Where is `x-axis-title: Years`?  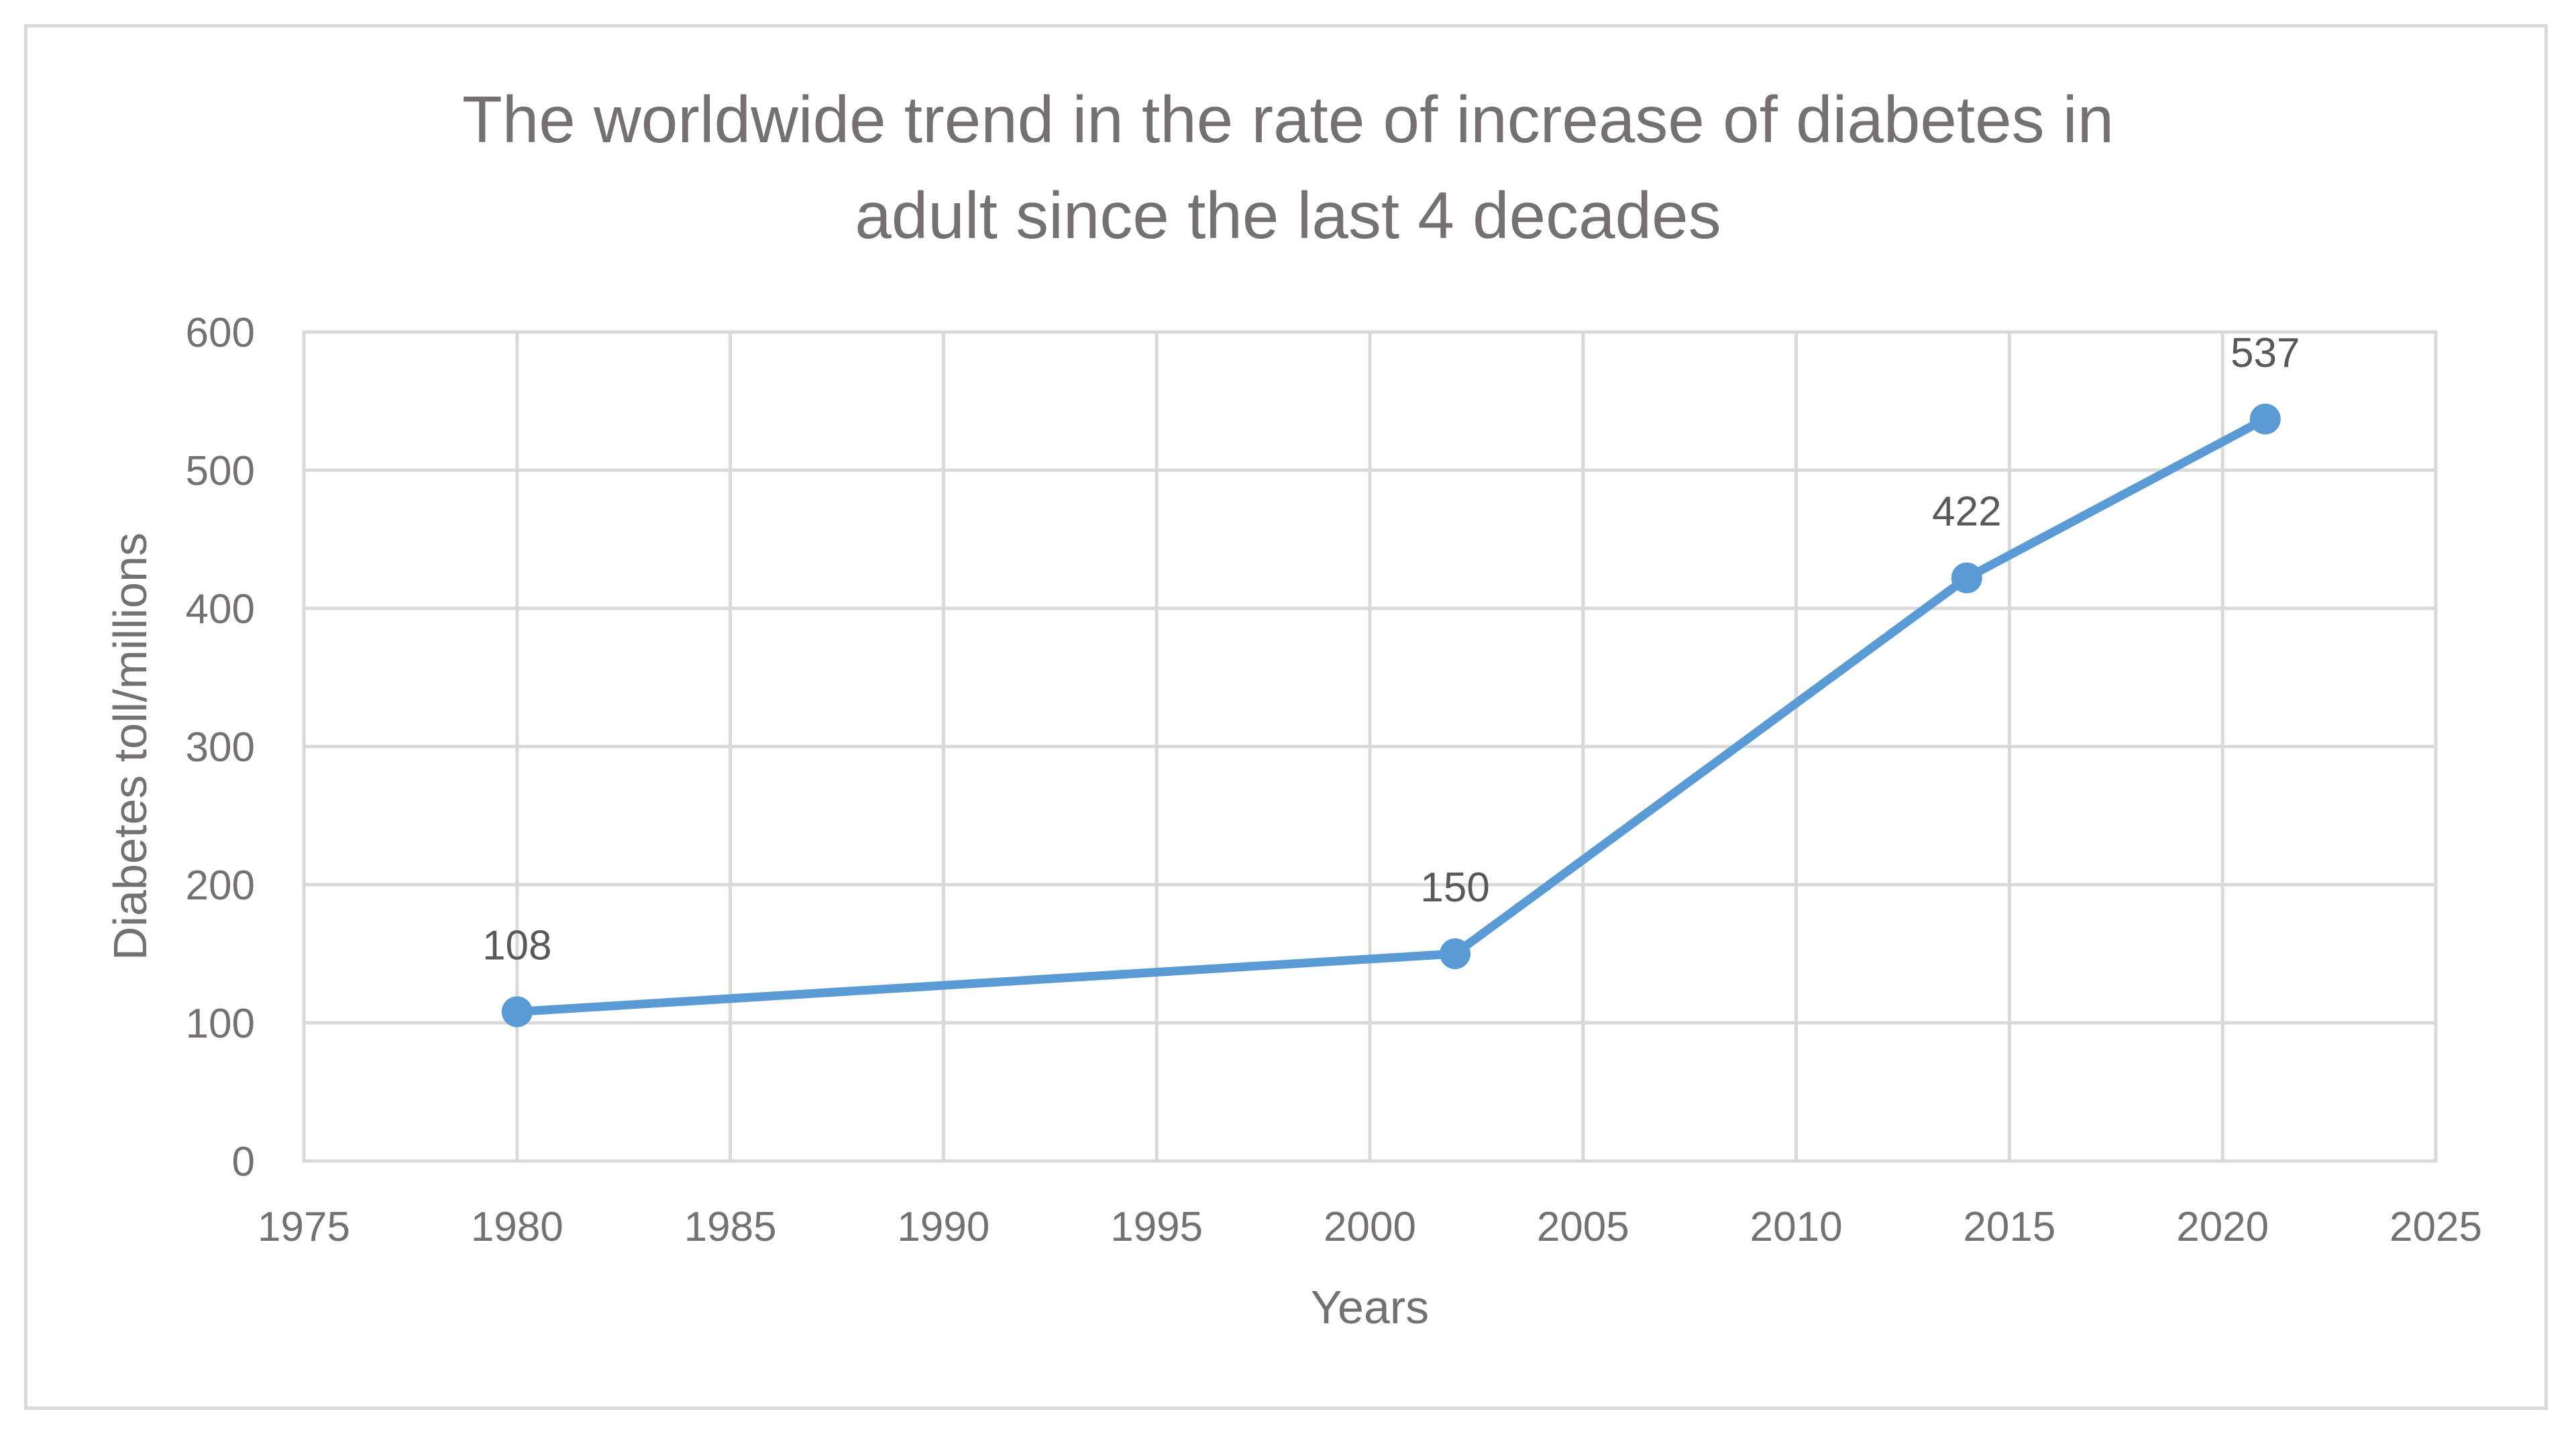
x-axis-title: Years is located at coordinates (1370, 1307).